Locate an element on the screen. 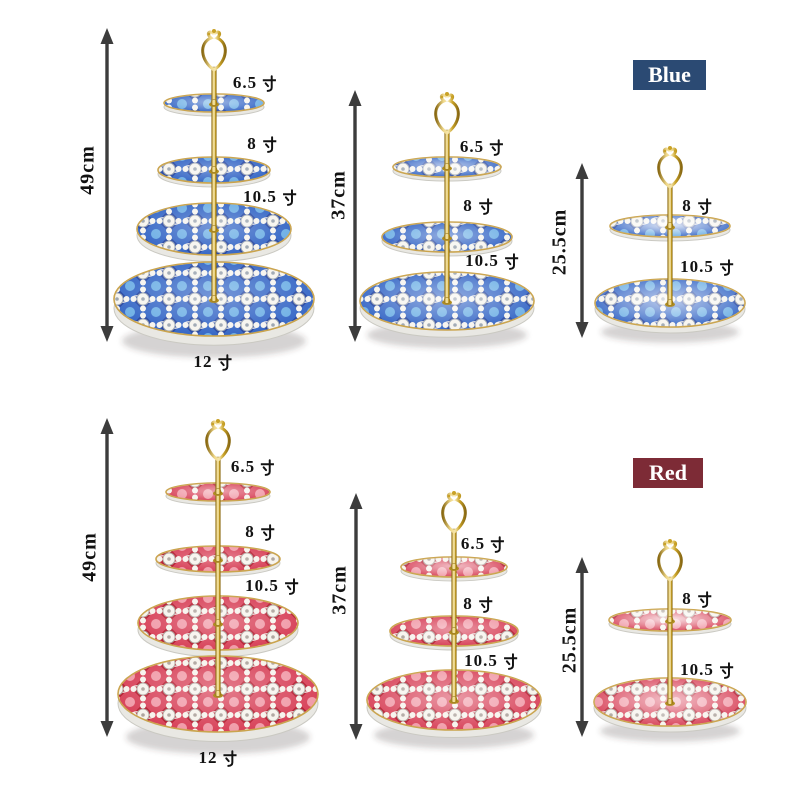 This screenshot has height=800, width=800. stand-blue-4-tier is located at coordinates (207, 193).